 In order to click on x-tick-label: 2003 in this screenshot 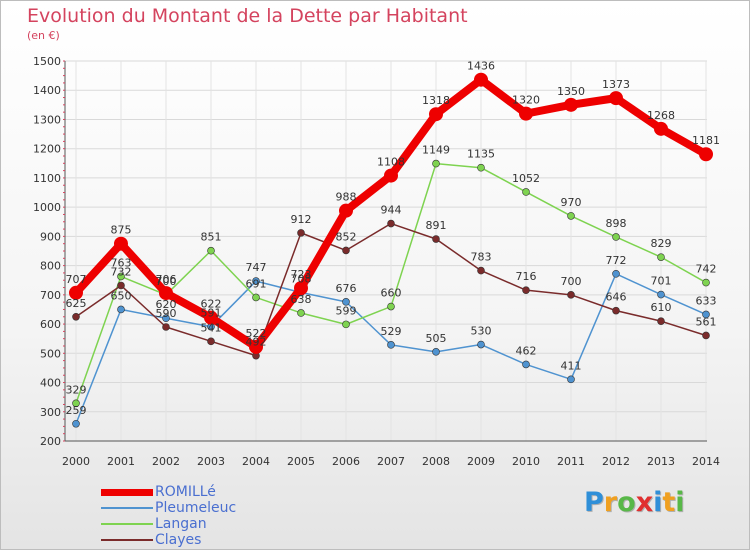, I will do `click(211, 461)`.